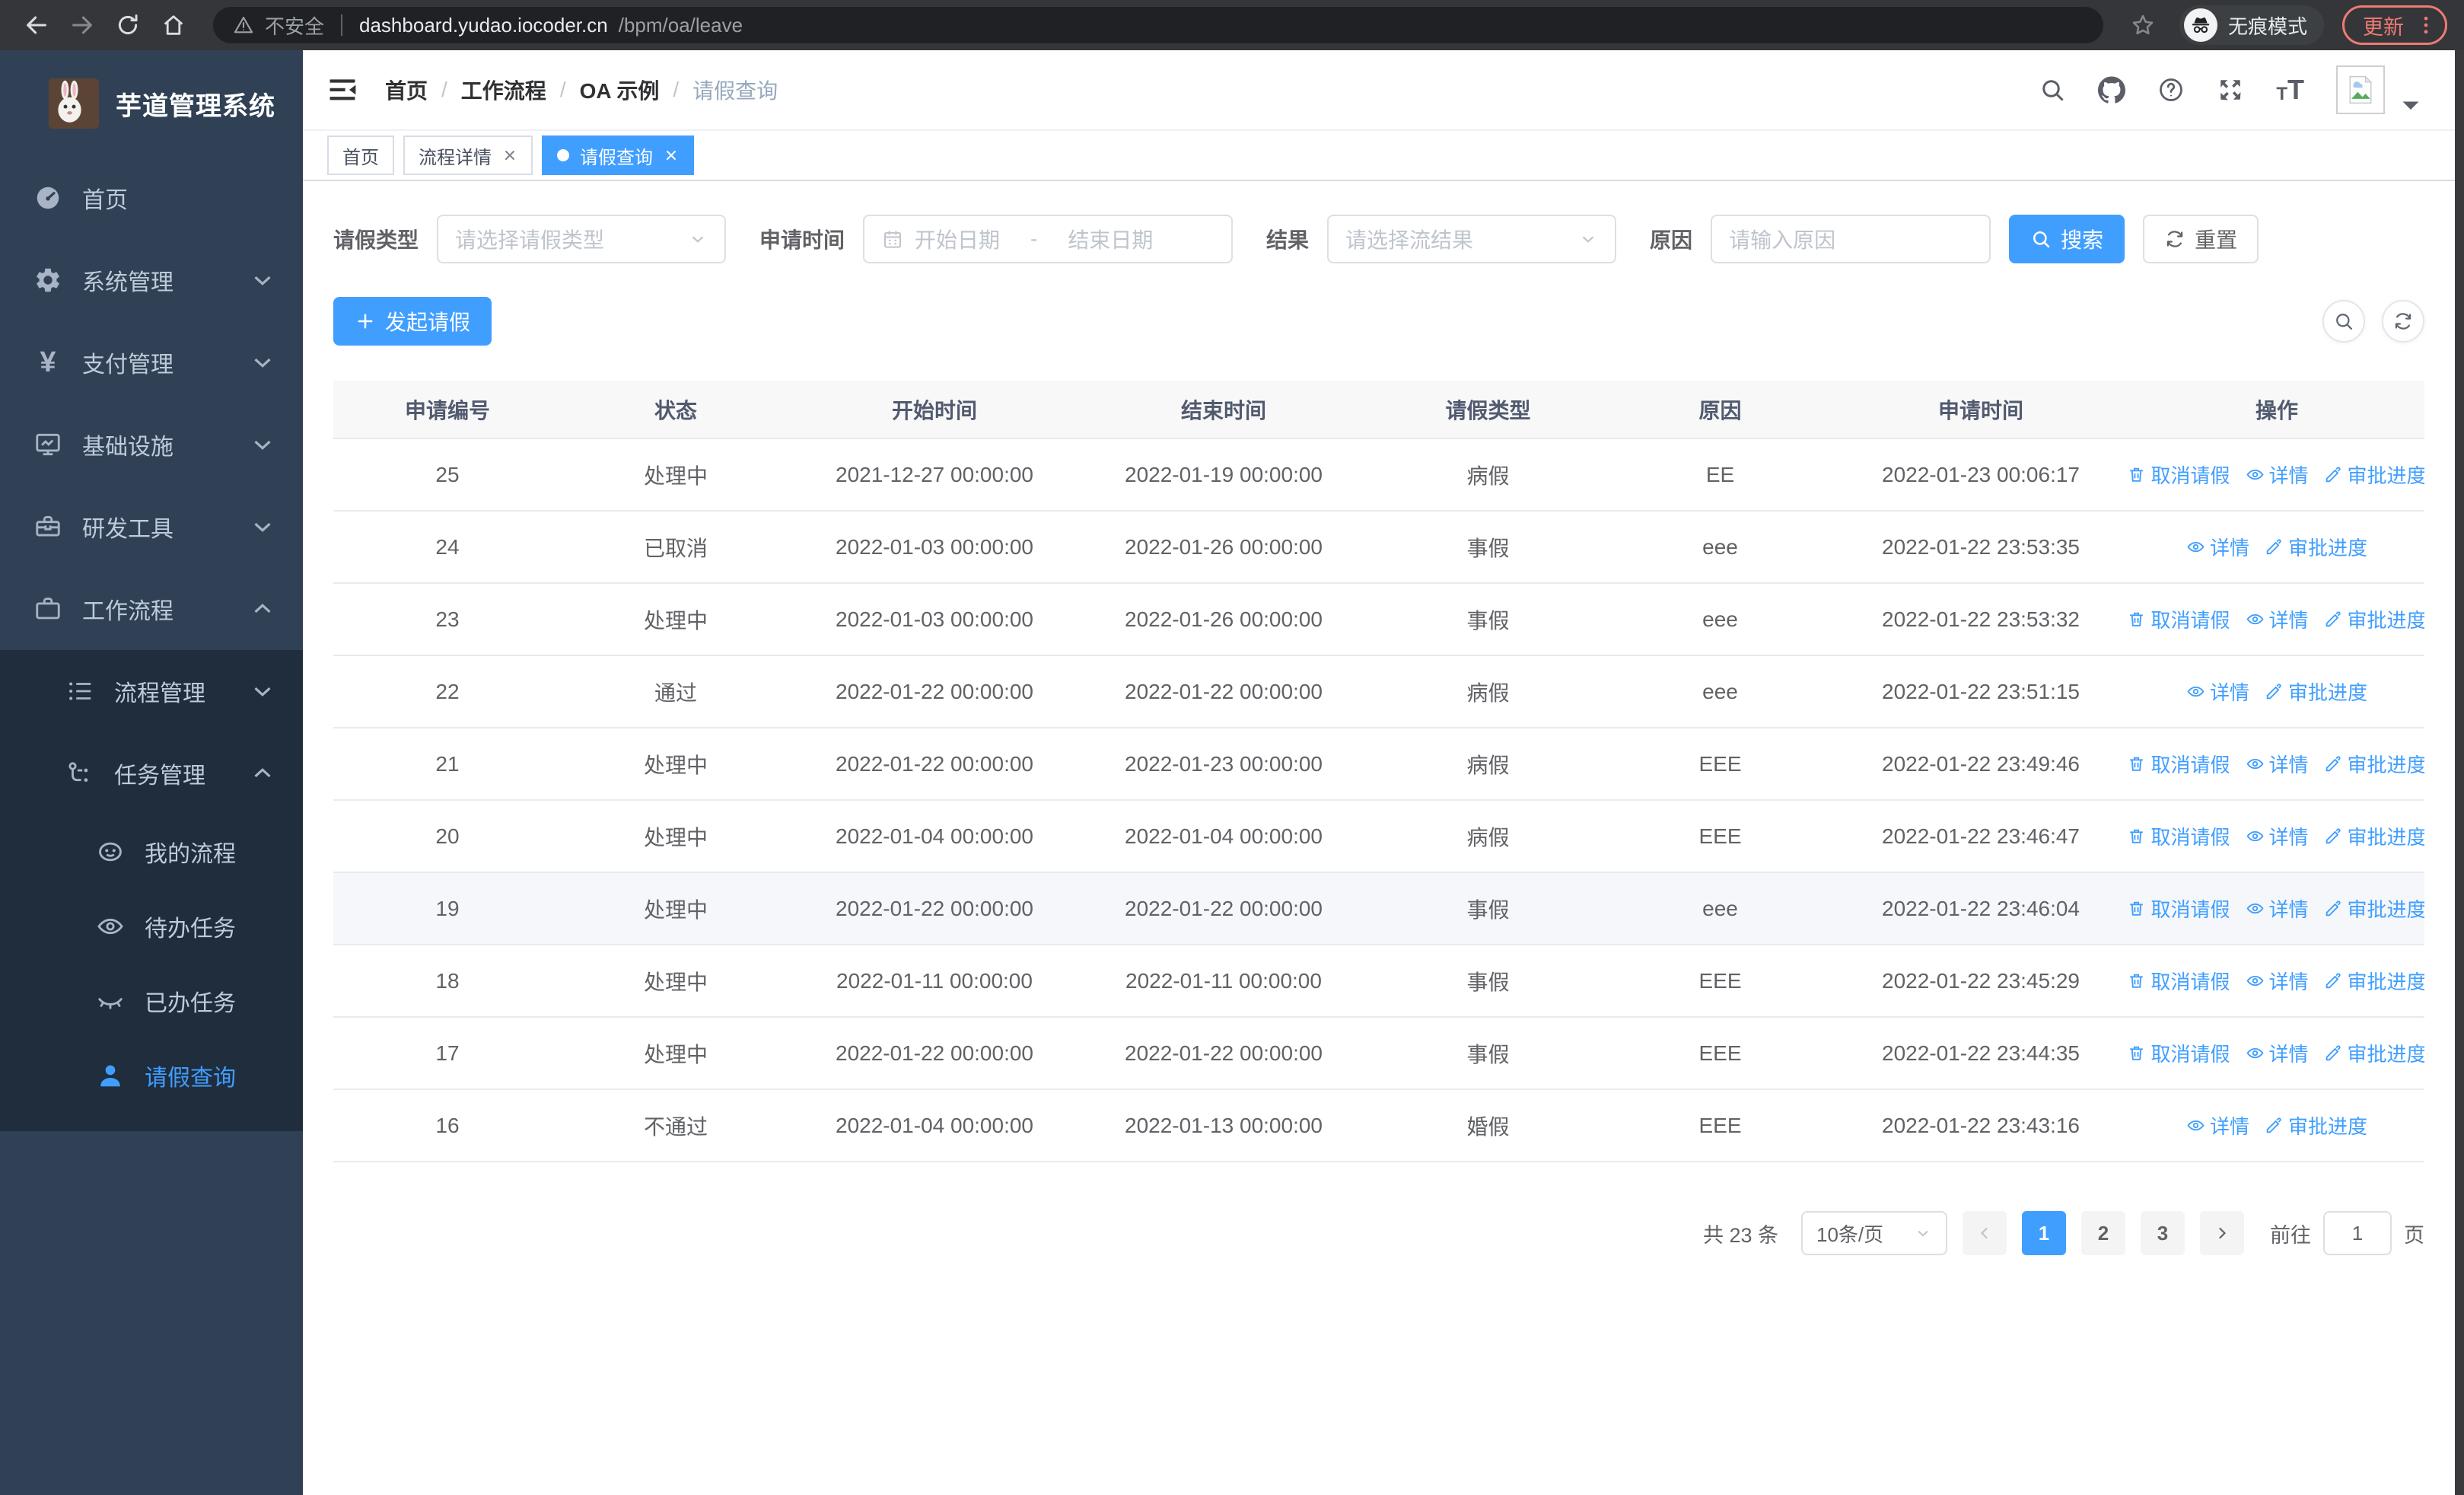  What do you see at coordinates (2255, 1053) in the screenshot?
I see `eye-icon` at bounding box center [2255, 1053].